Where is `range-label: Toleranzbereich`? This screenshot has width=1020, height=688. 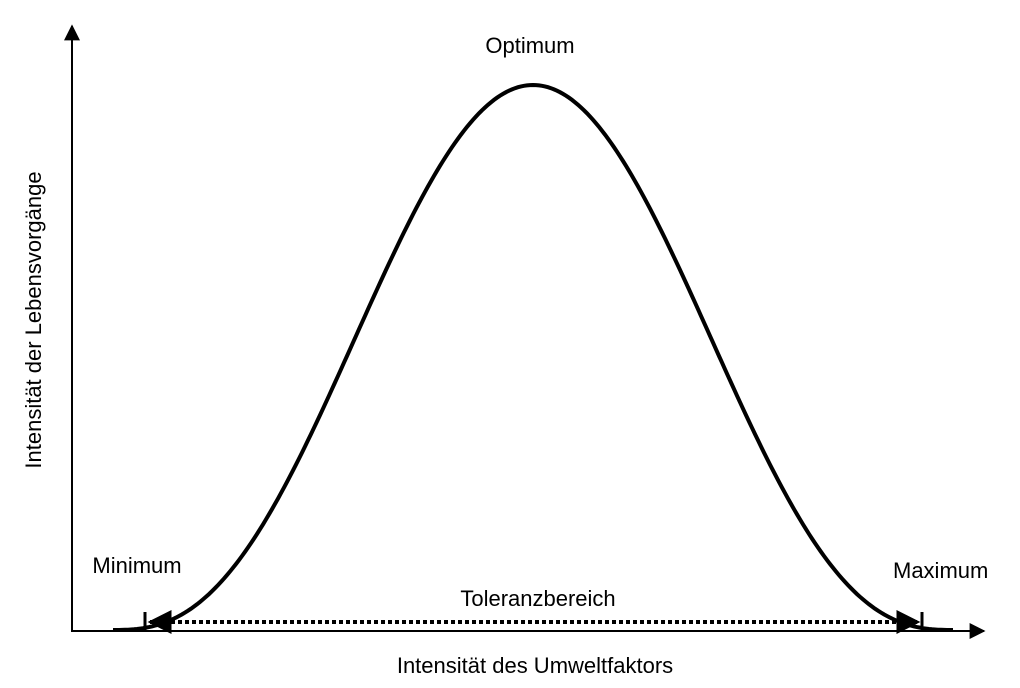
range-label: Toleranzbereich is located at coordinates (537, 598).